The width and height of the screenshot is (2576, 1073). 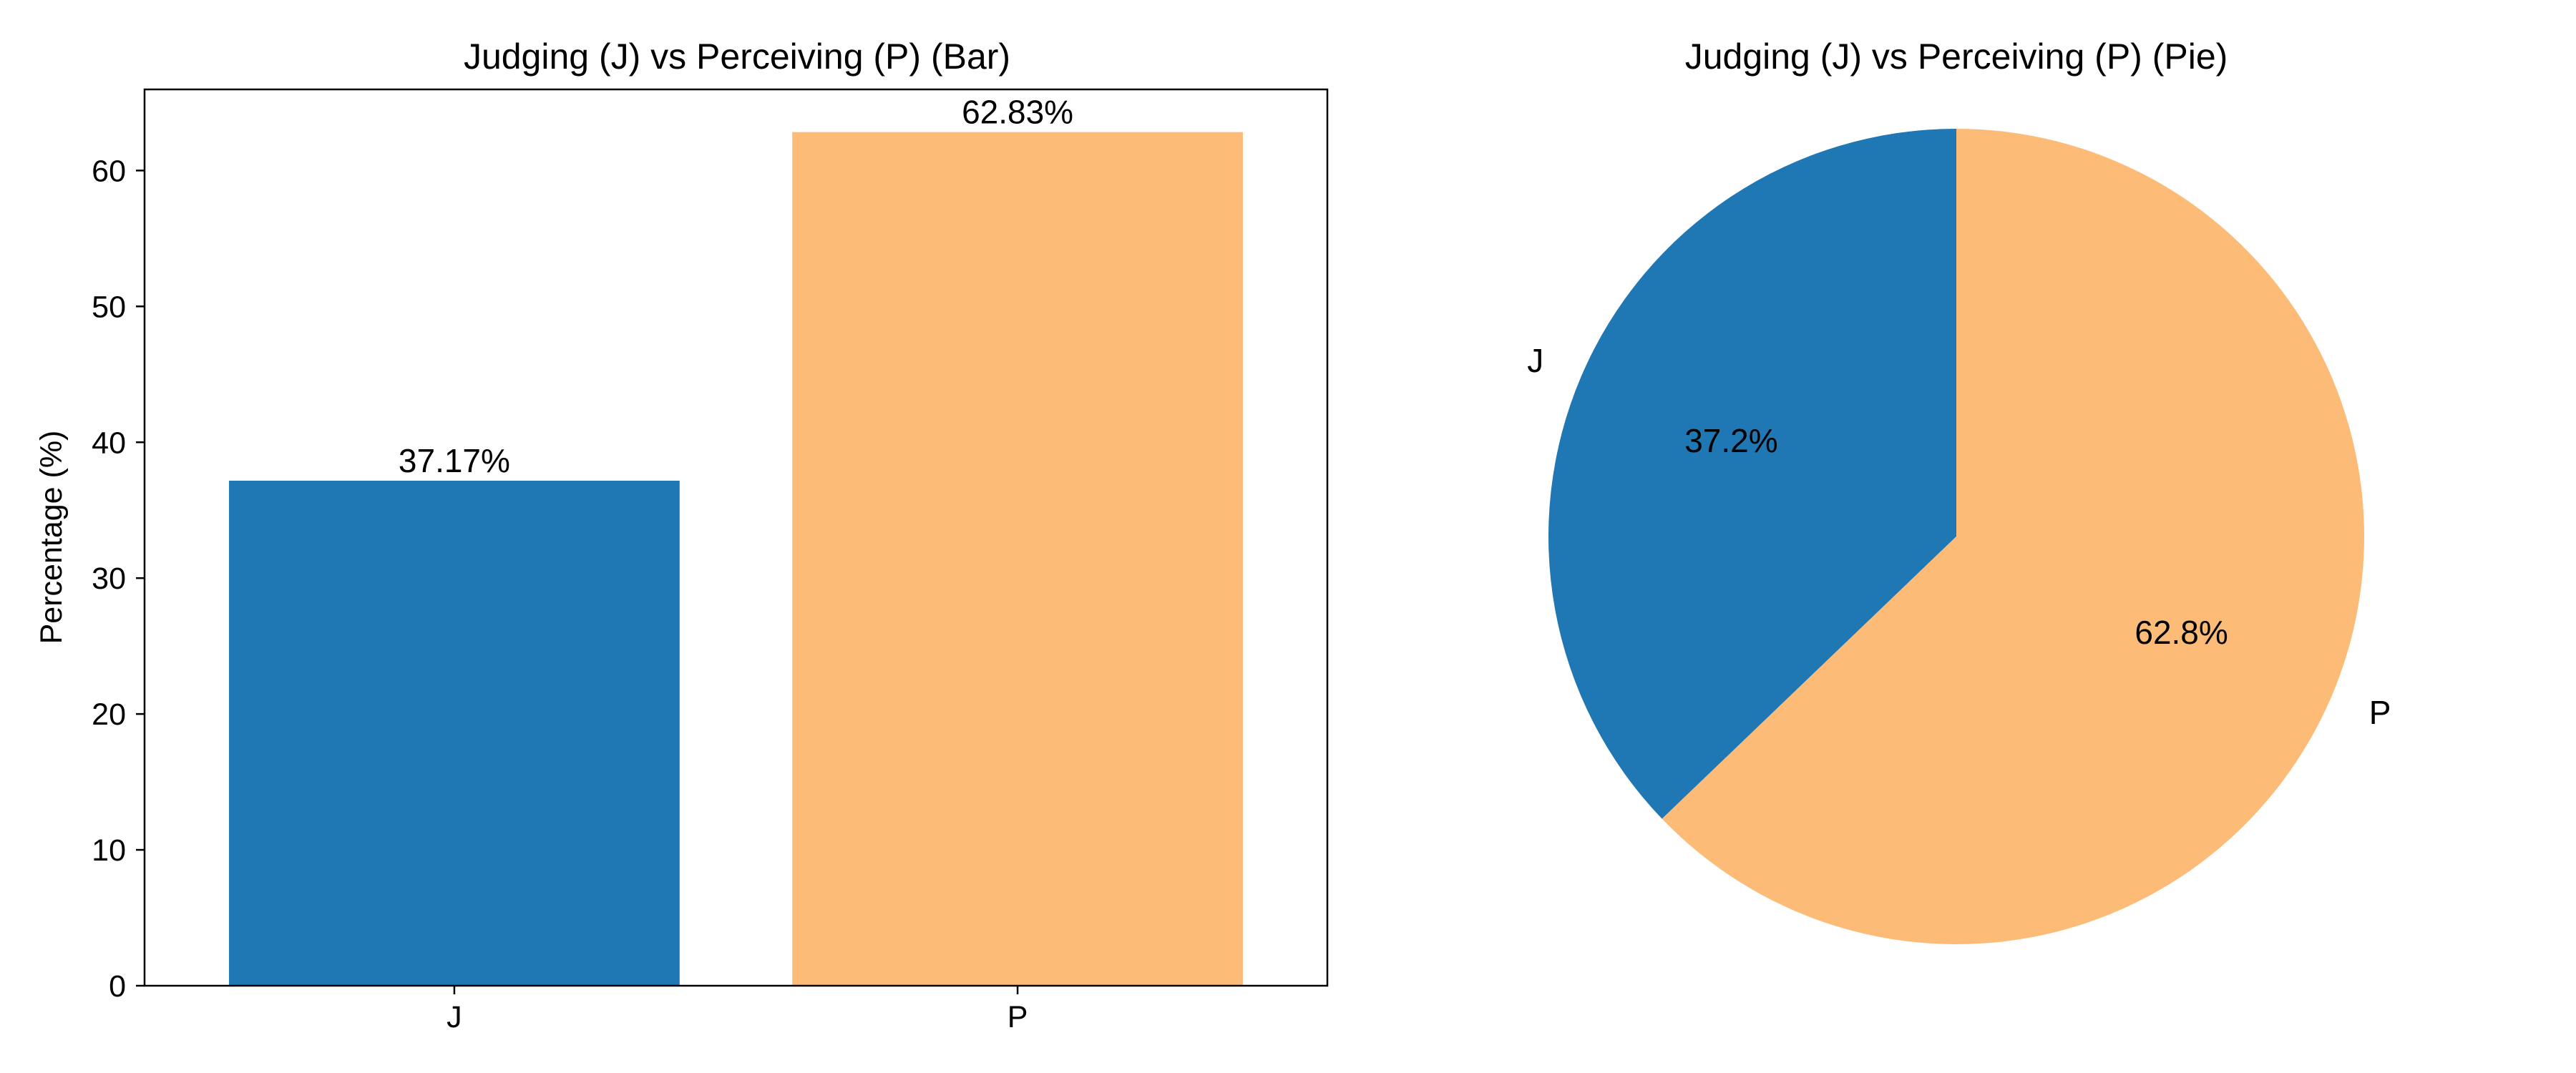 I want to click on bar-value-label: 62.83%, so click(x=1017, y=112).